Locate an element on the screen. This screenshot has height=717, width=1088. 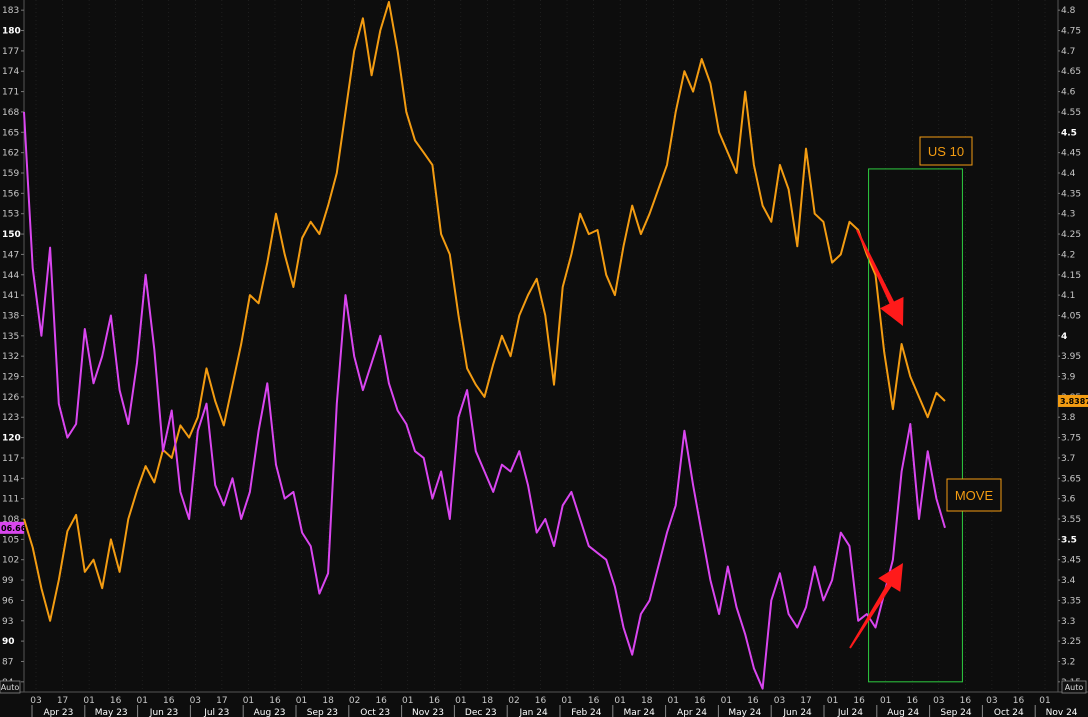
right-axis-tick-label: 3.95 is located at coordinates (1071, 357).